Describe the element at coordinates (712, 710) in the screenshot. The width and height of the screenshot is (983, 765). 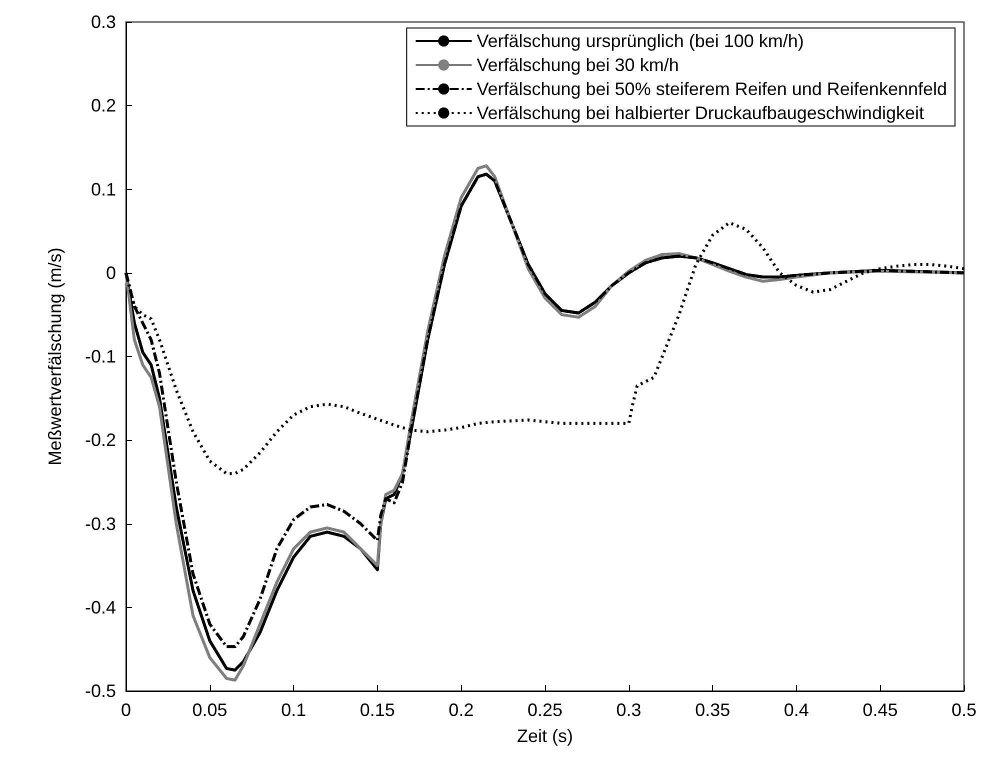
I see `x-tick-label: 0.35` at that location.